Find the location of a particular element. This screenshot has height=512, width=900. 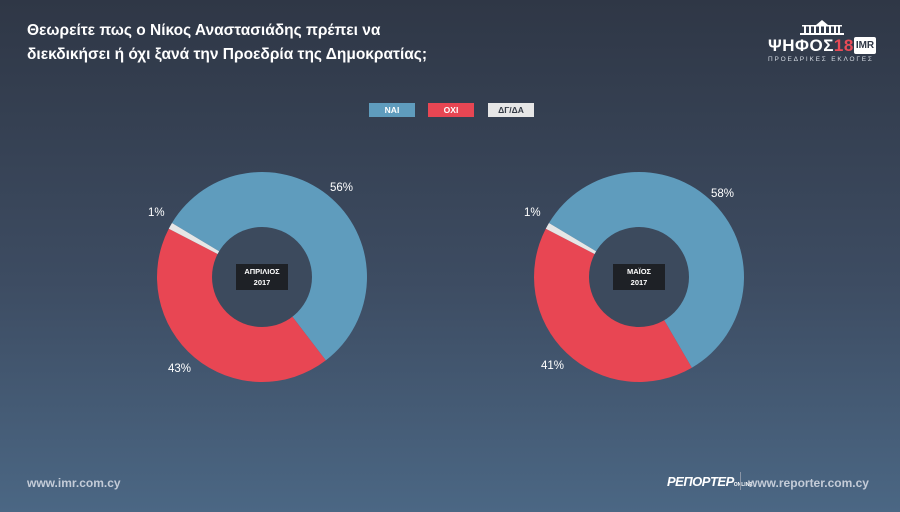

psifos18-imr-logo: ΨΗΦΟΣ18 IMR ΠΡΟΕΔΡΙΚΕΣ ΕΚΛΟΓΕΣ is located at coordinates (822, 41).